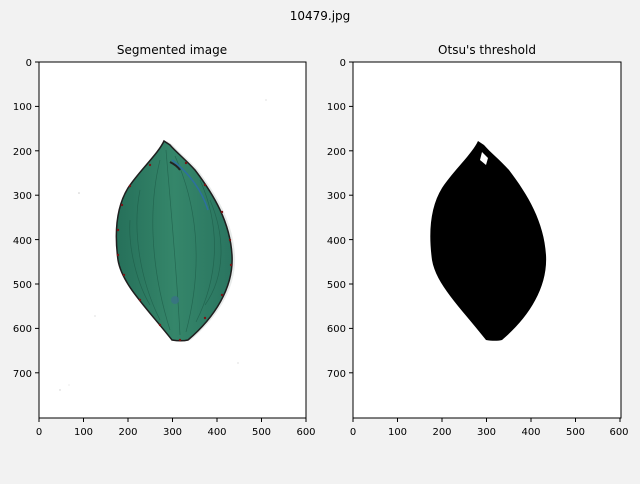 This screenshot has height=484, width=640. I want to click on panel-title: Otsu's threshold, so click(487, 50).